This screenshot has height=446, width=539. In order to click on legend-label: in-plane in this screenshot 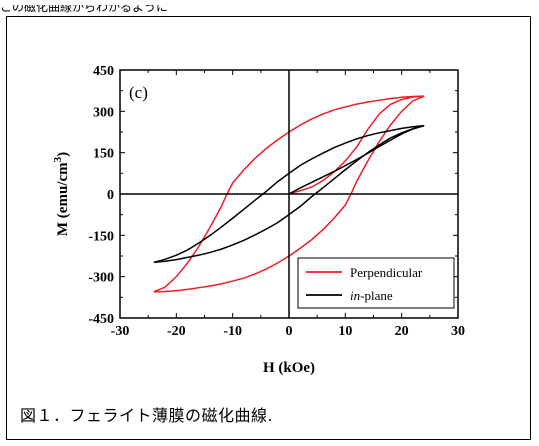, I will do `click(371, 295)`.